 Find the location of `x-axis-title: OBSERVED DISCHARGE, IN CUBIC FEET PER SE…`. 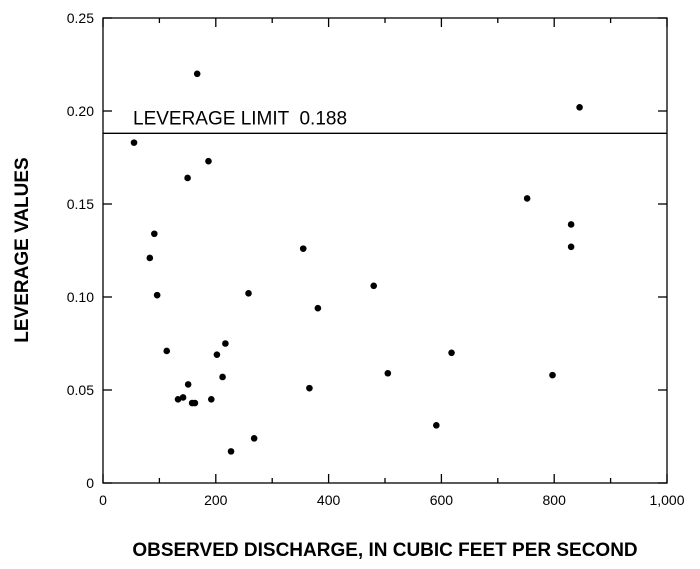

x-axis-title: OBSERVED DISCHARGE, IN CUBIC FEET PER SE… is located at coordinates (384, 550).